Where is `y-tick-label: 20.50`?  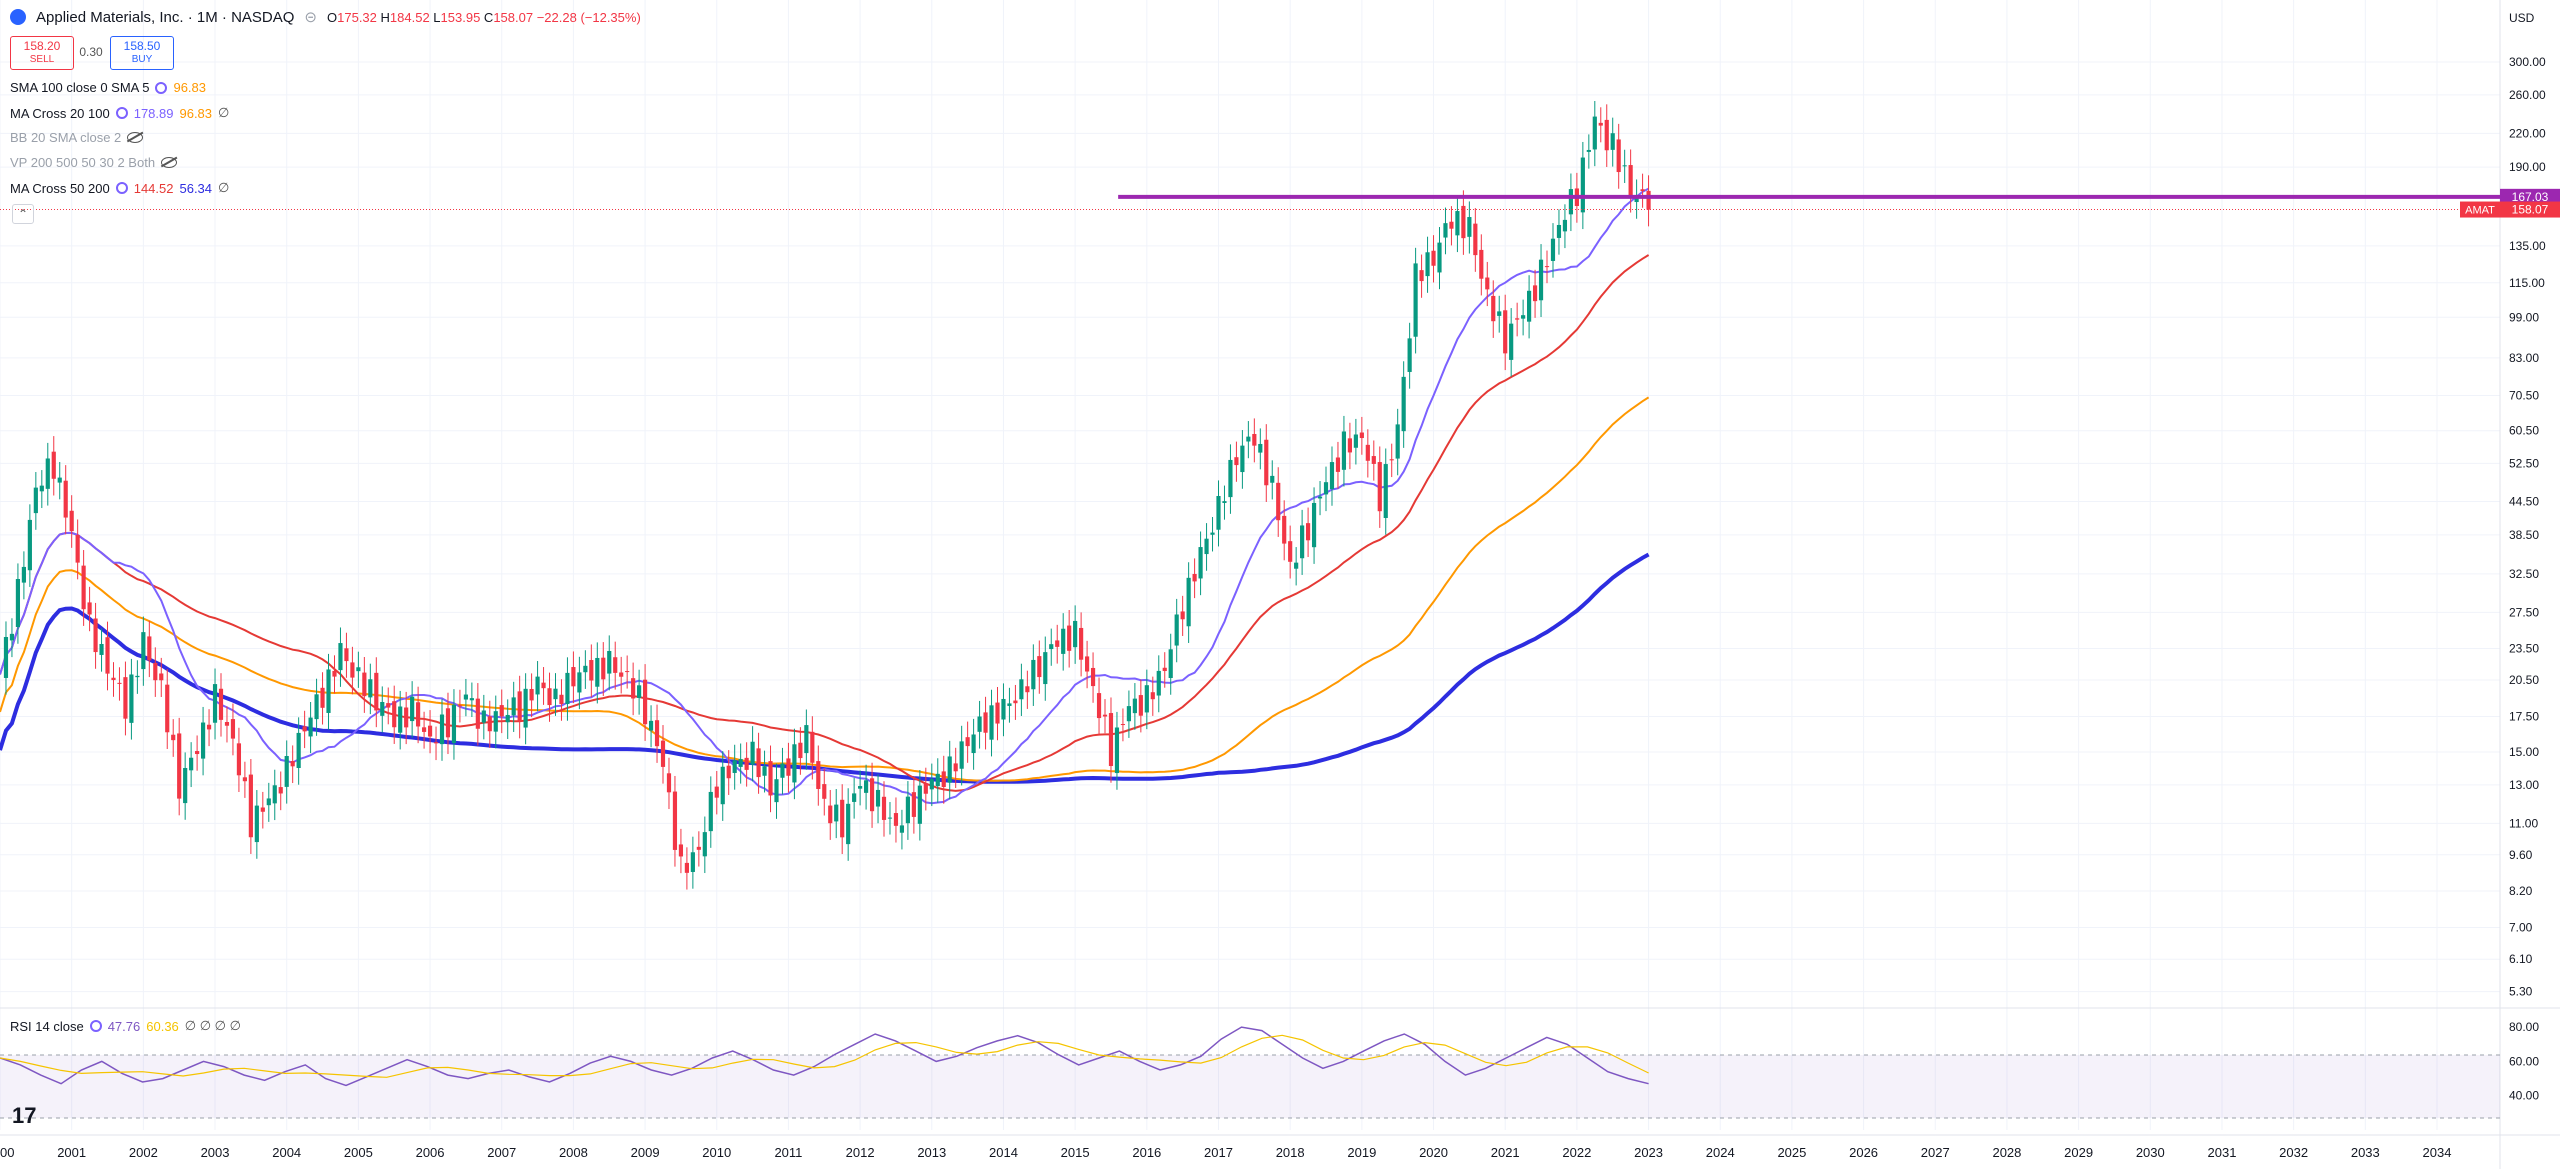
y-tick-label: 20.50 is located at coordinates (2524, 680).